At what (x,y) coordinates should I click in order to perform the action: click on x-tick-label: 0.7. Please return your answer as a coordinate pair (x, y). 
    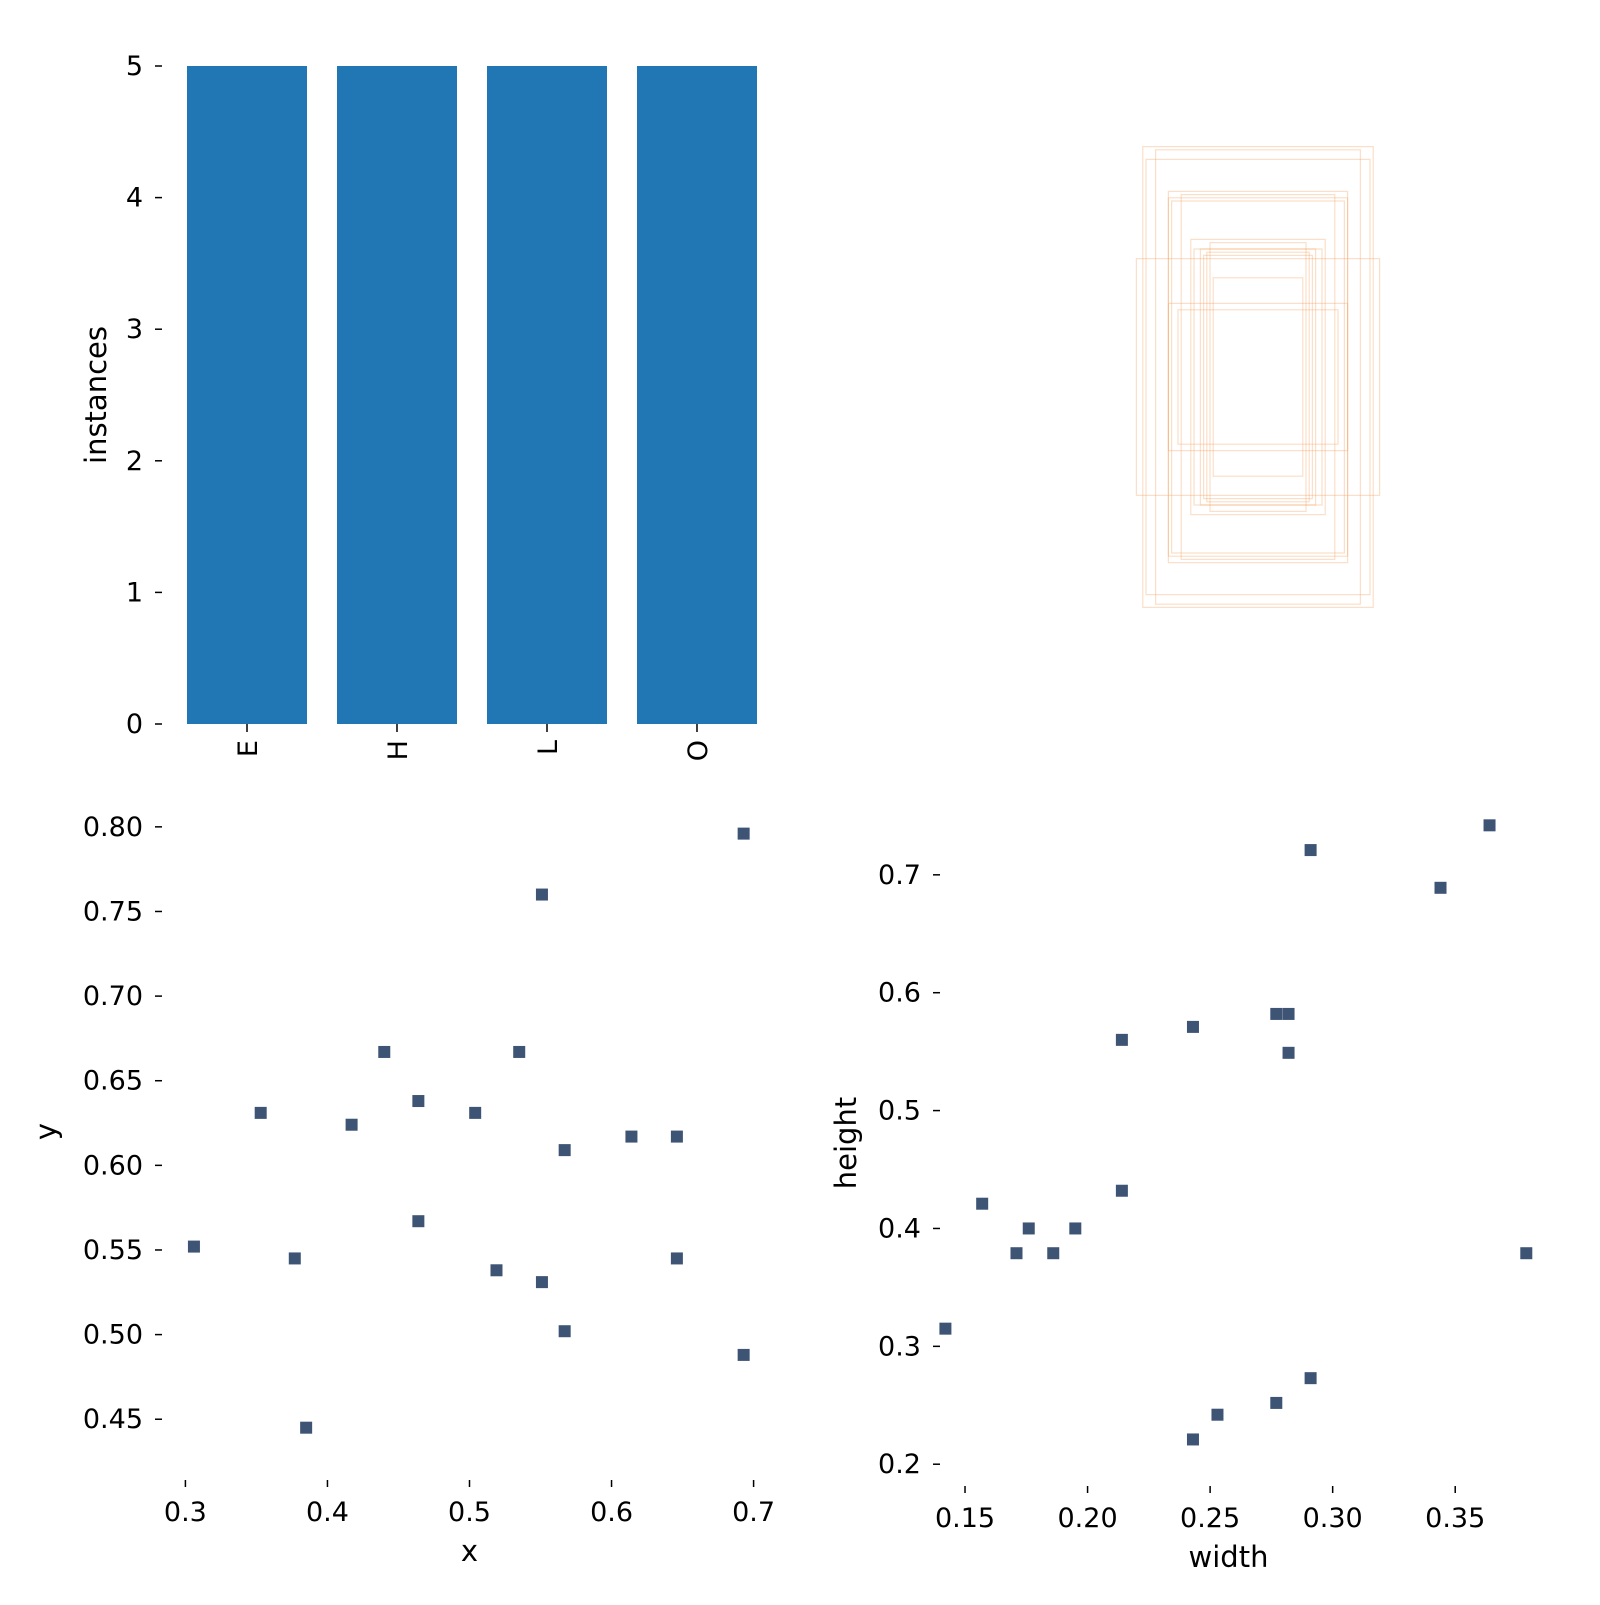
    Looking at the image, I should click on (753, 1512).